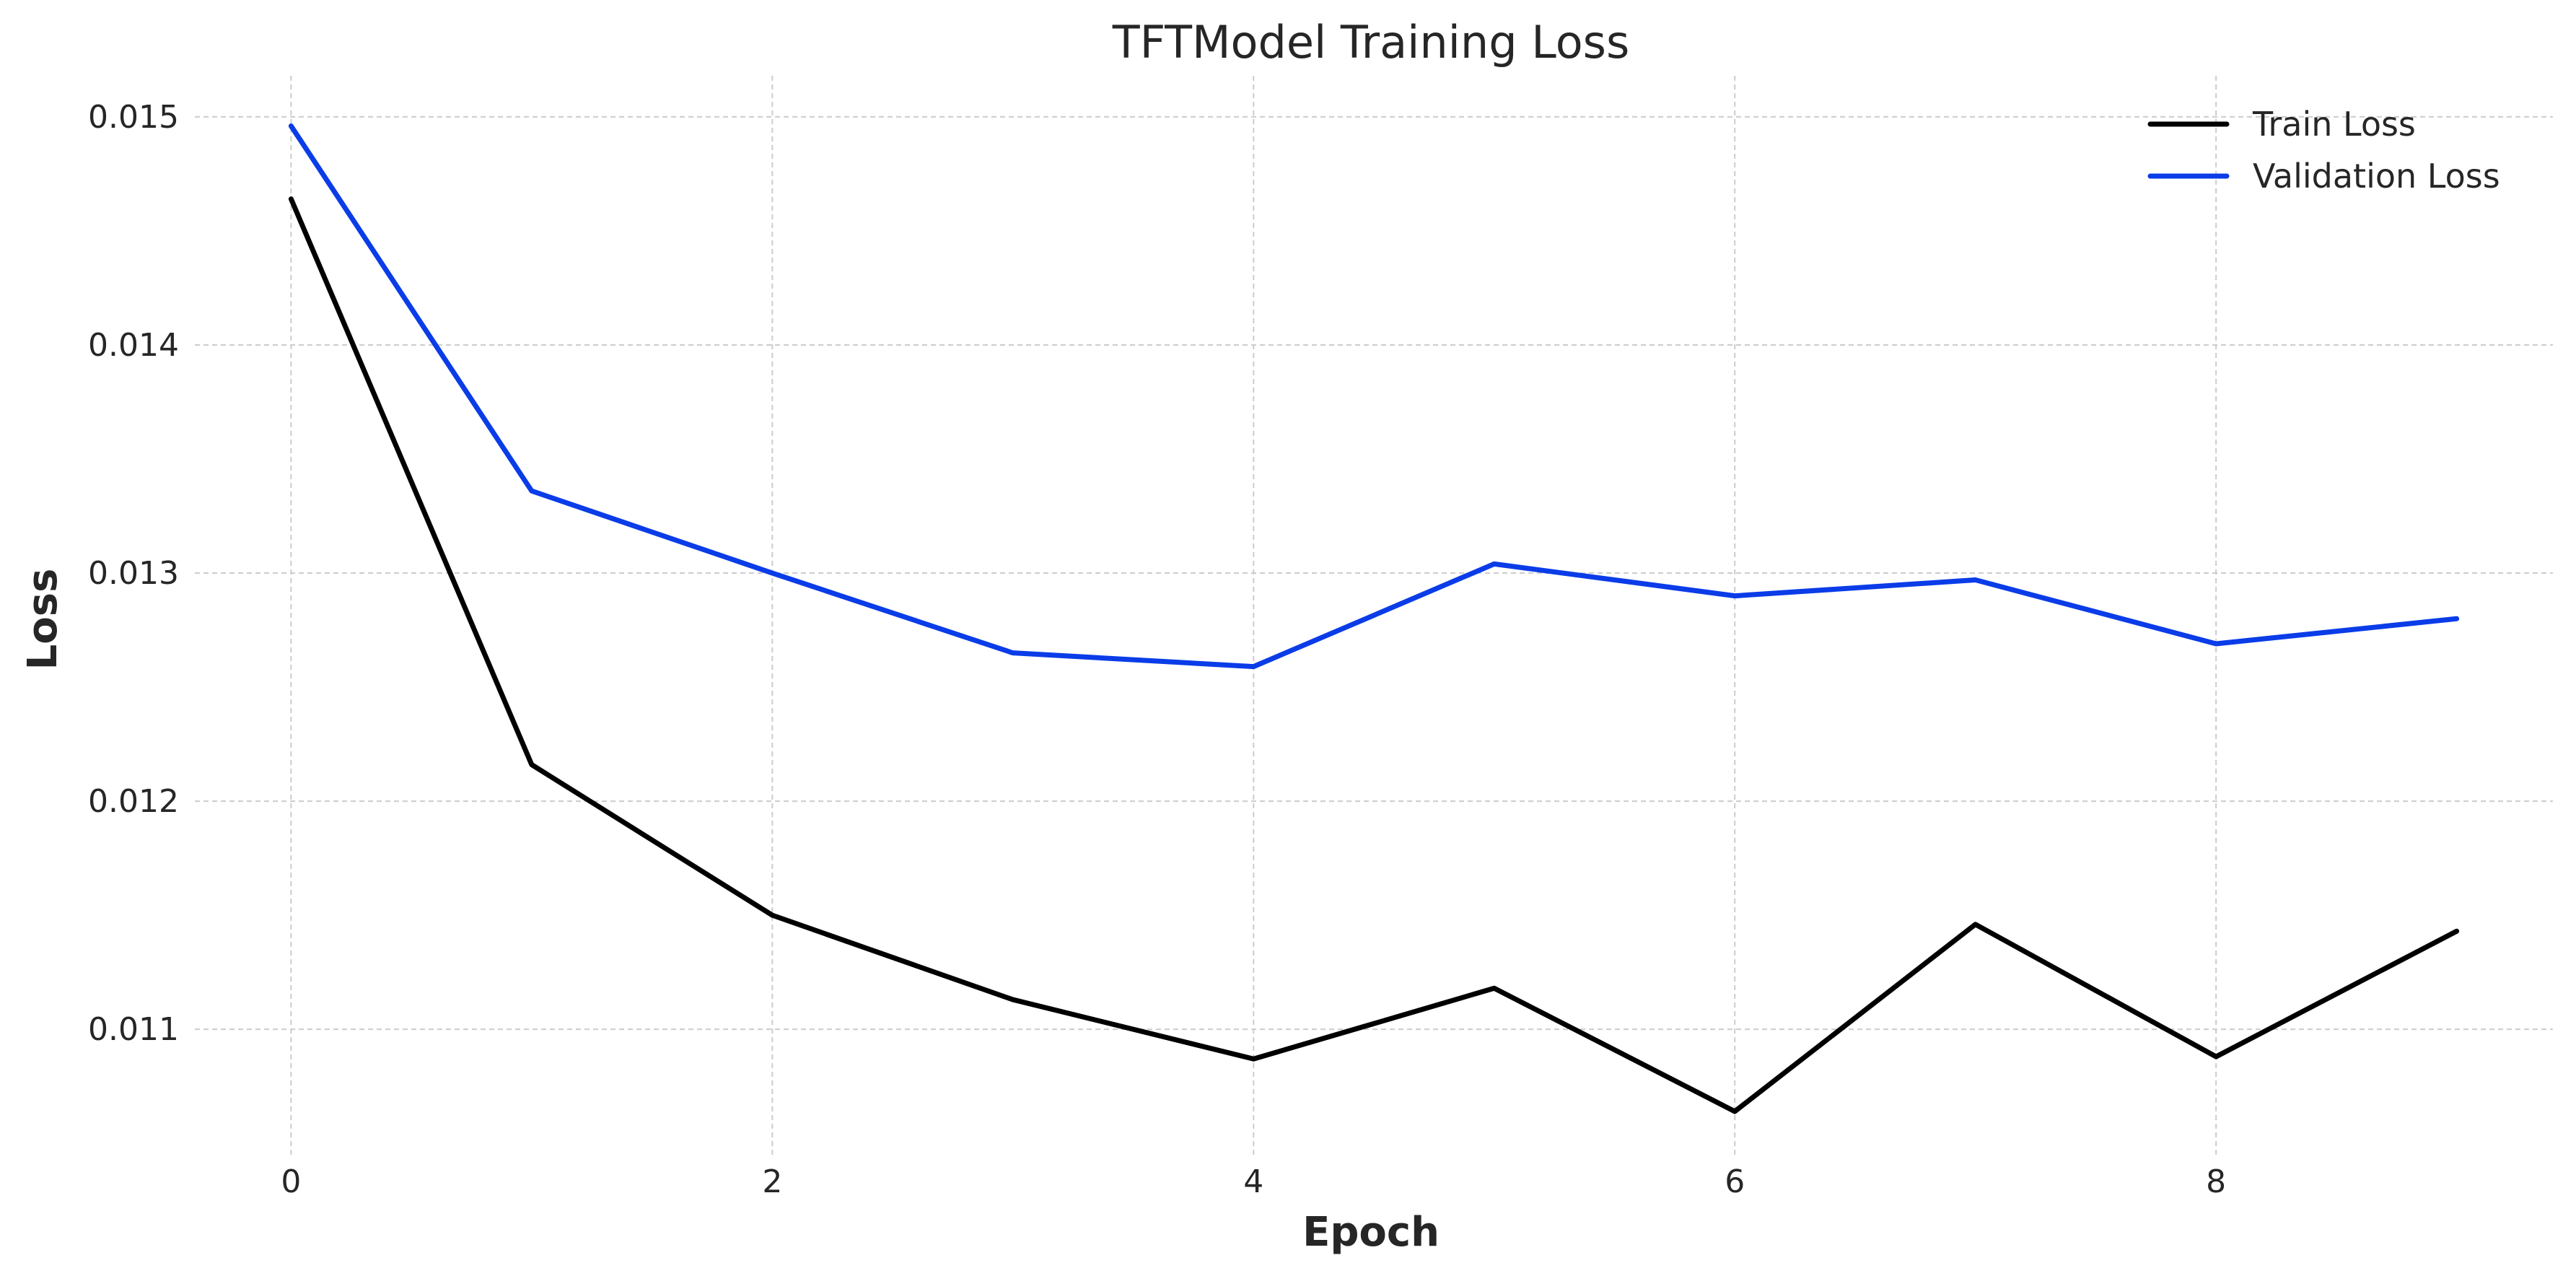 Image resolution: width=2576 pixels, height=1276 pixels. What do you see at coordinates (2216, 1181) in the screenshot?
I see `x-tick-label: 8` at bounding box center [2216, 1181].